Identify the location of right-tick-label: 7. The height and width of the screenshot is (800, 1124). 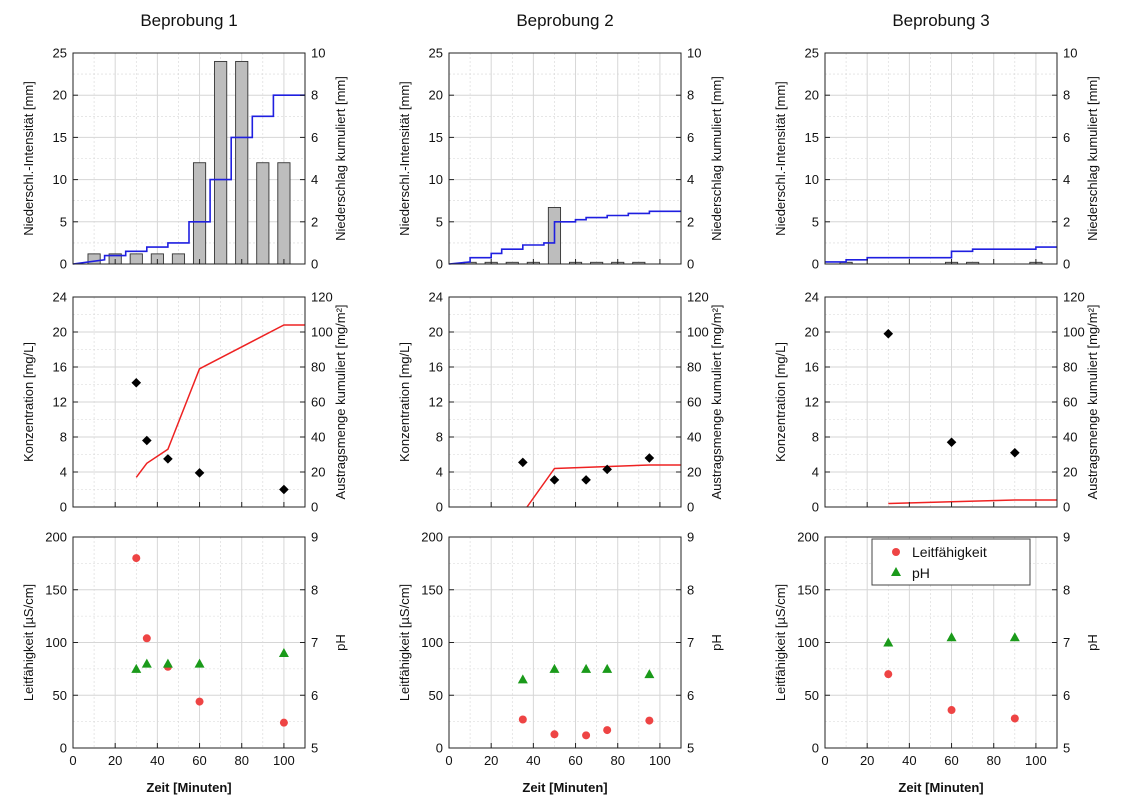
(314, 642).